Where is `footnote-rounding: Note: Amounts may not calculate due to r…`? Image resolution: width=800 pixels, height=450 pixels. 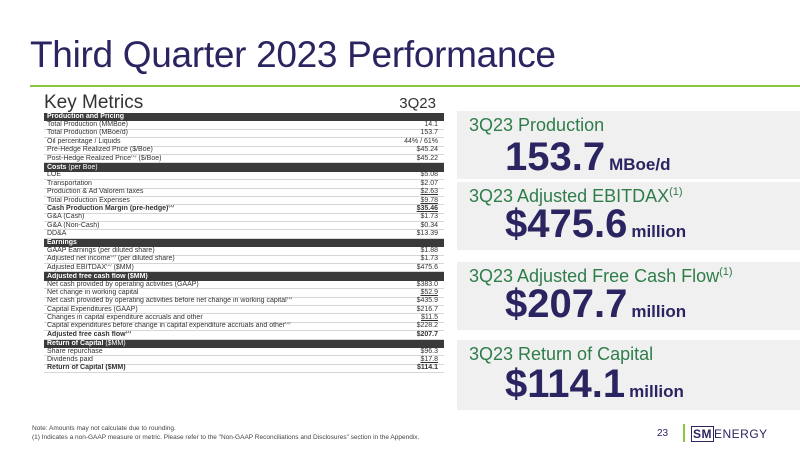
footnote-rounding: Note: Amounts may not calculate due to r… is located at coordinates (104, 428).